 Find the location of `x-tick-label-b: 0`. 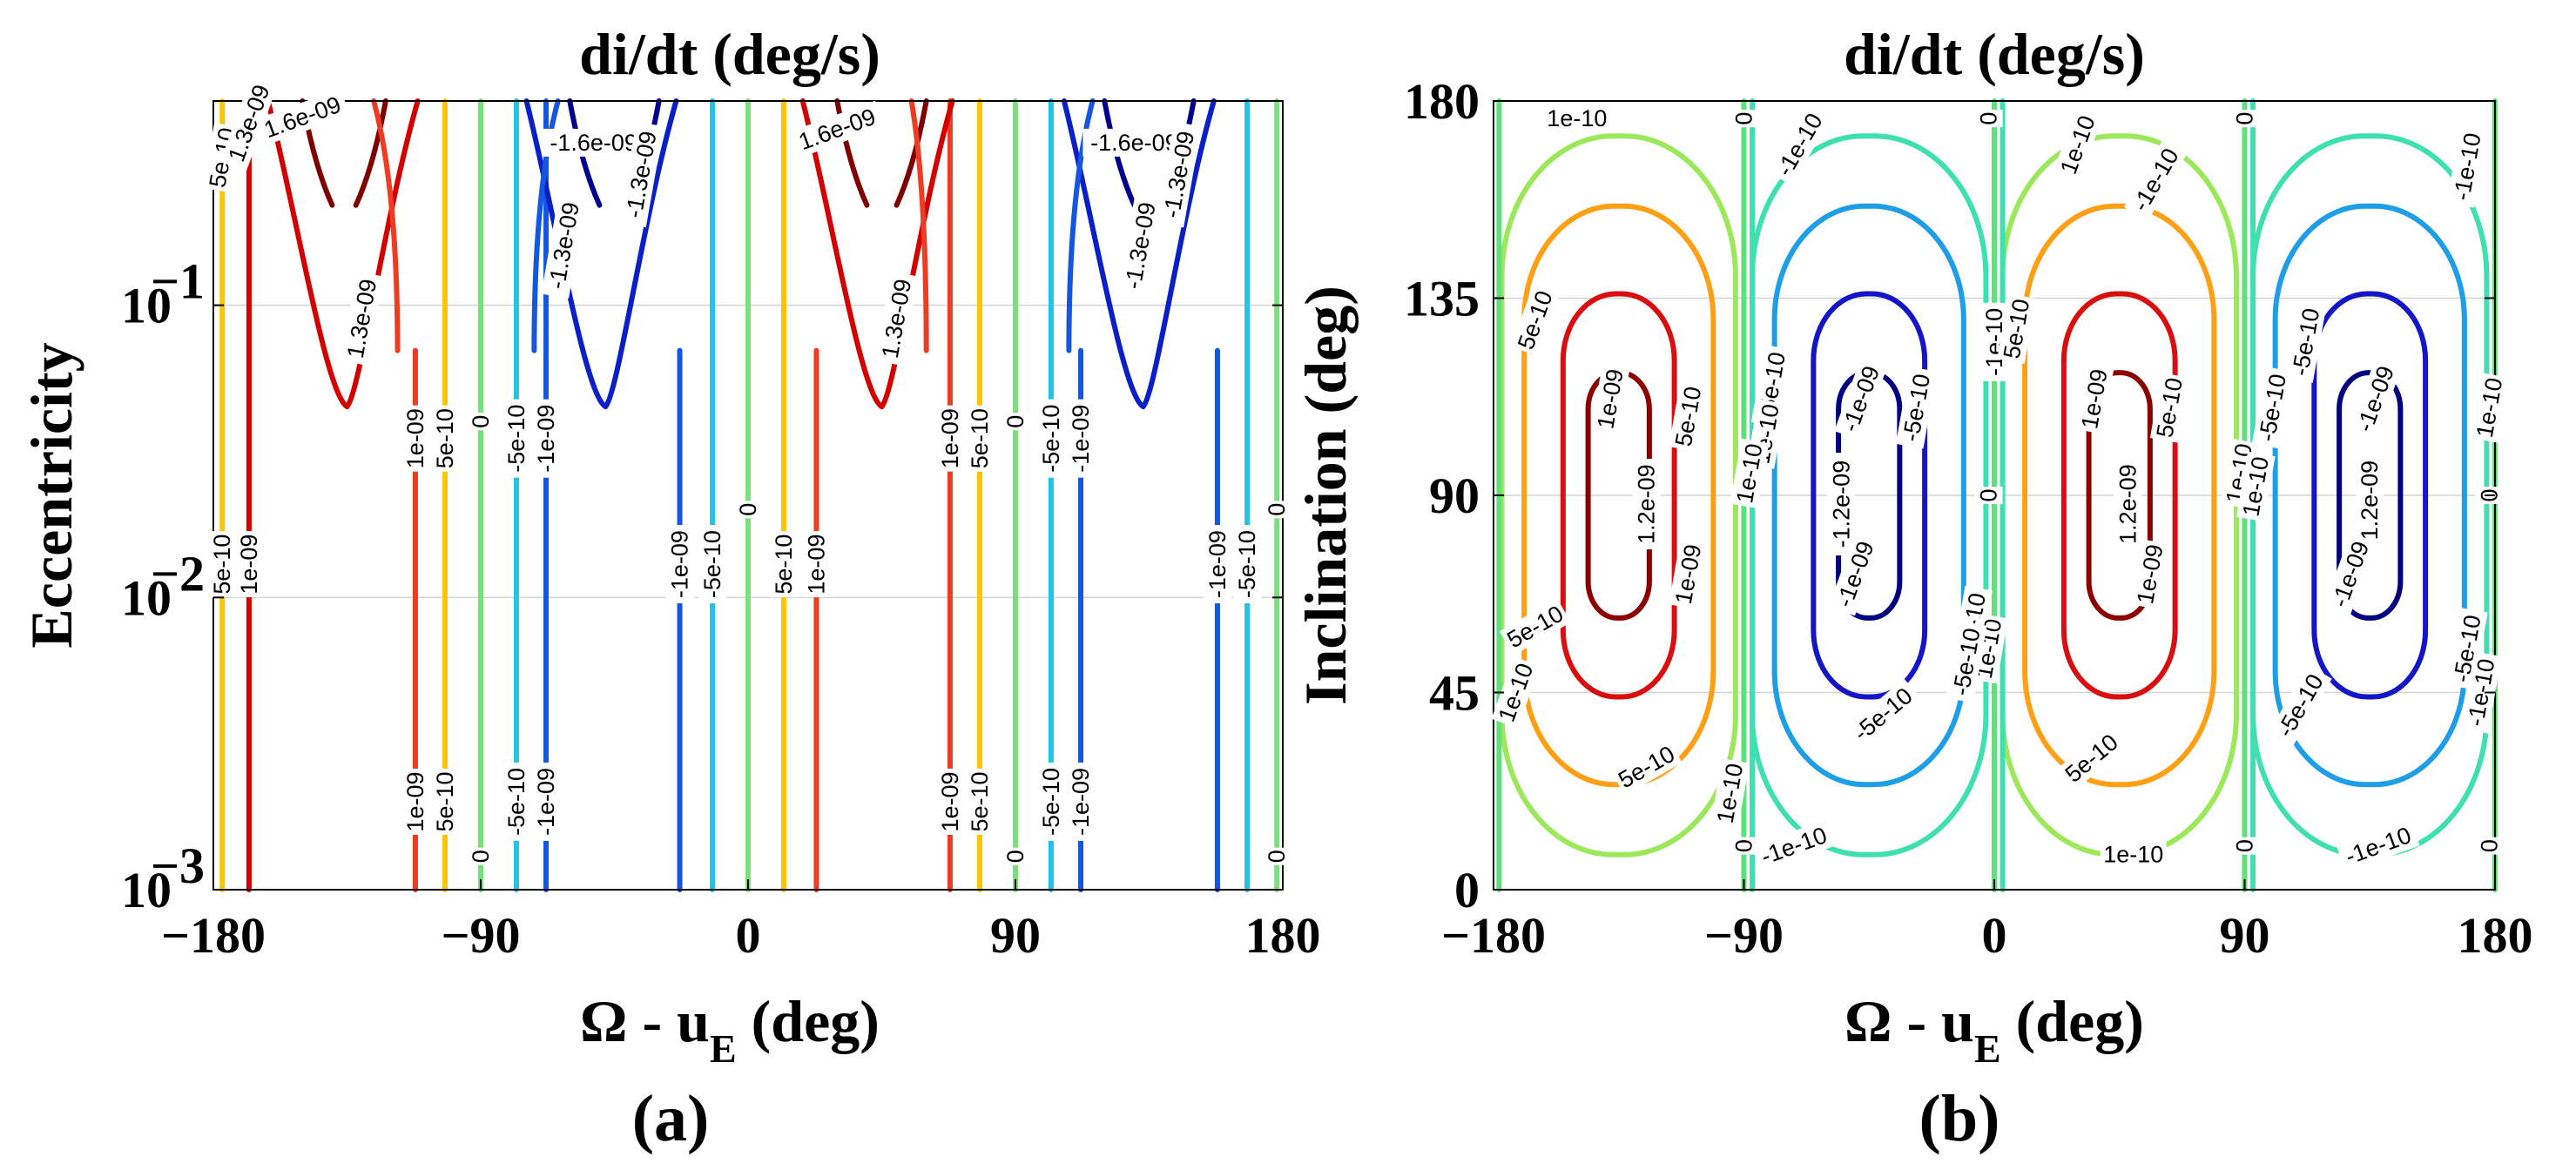

x-tick-label-b: 0 is located at coordinates (1994, 935).